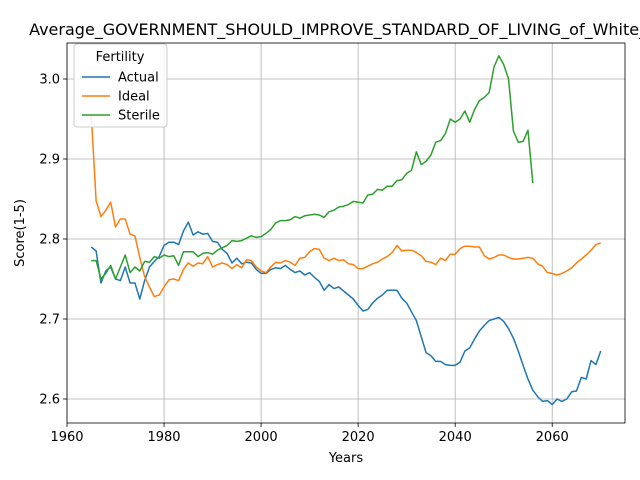 The height and width of the screenshot is (480, 640). I want to click on y-axis-label: Score(1-5), so click(20, 233).